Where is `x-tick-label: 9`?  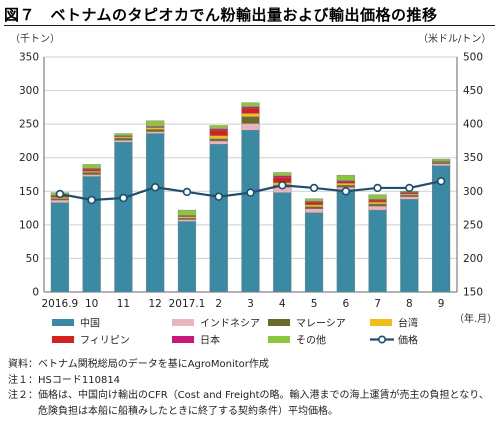
x-tick-label: 9 is located at coordinates (441, 304).